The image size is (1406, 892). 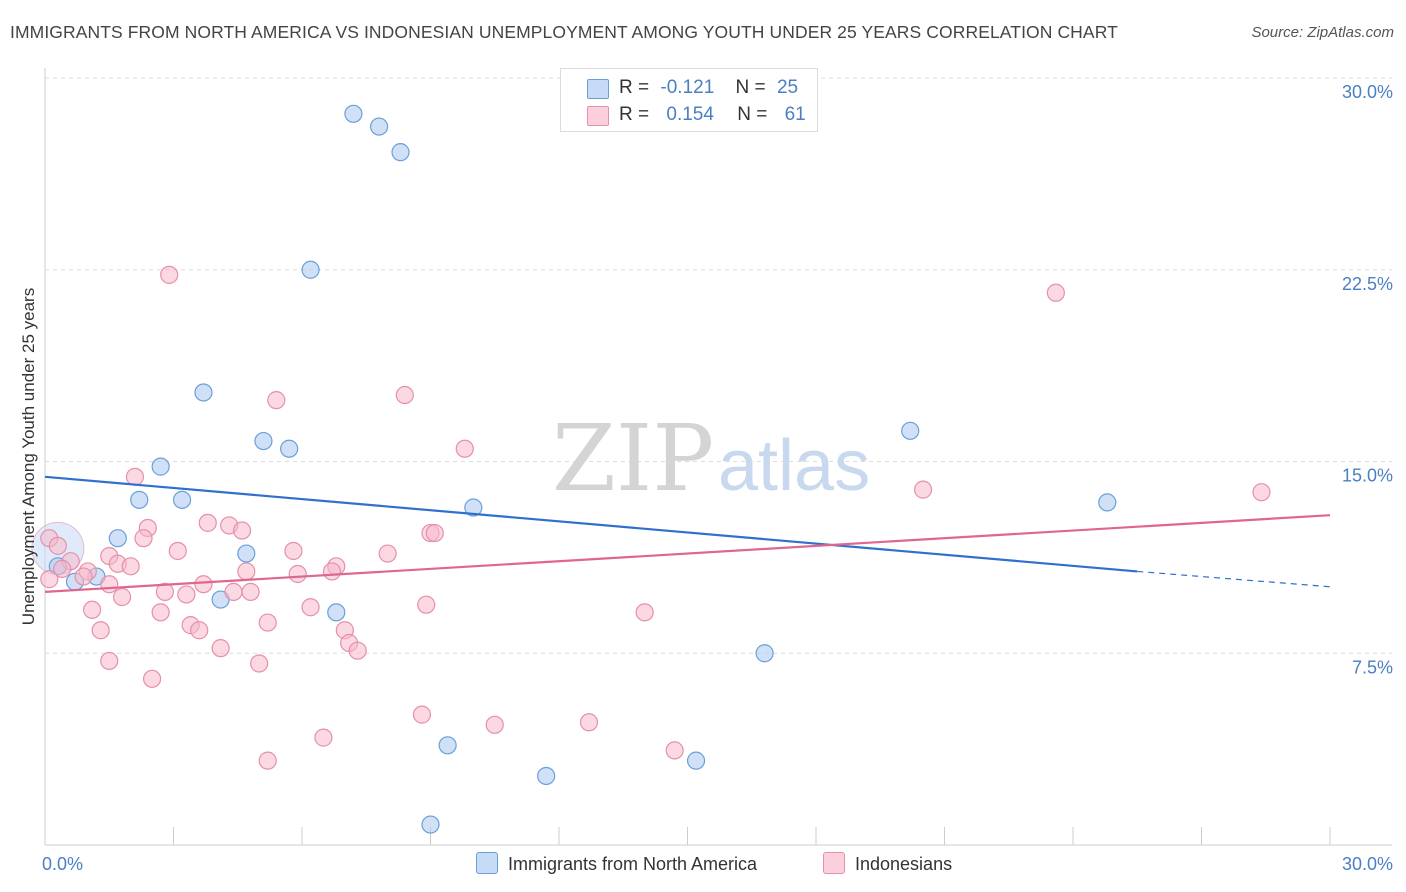 What do you see at coordinates (487, 863) in the screenshot?
I see `bottom-legend-swatch-north-america` at bounding box center [487, 863].